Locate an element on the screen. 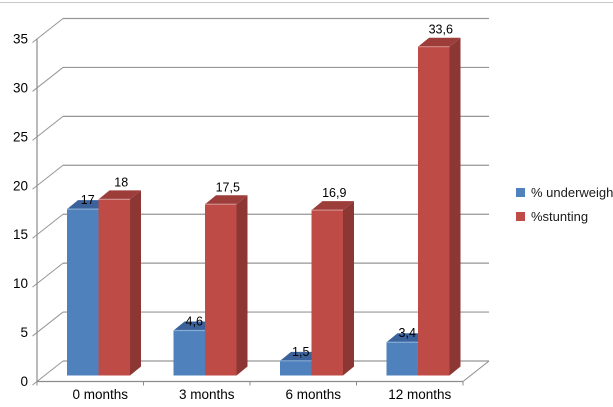  value-label: 16,9 is located at coordinates (334, 193).